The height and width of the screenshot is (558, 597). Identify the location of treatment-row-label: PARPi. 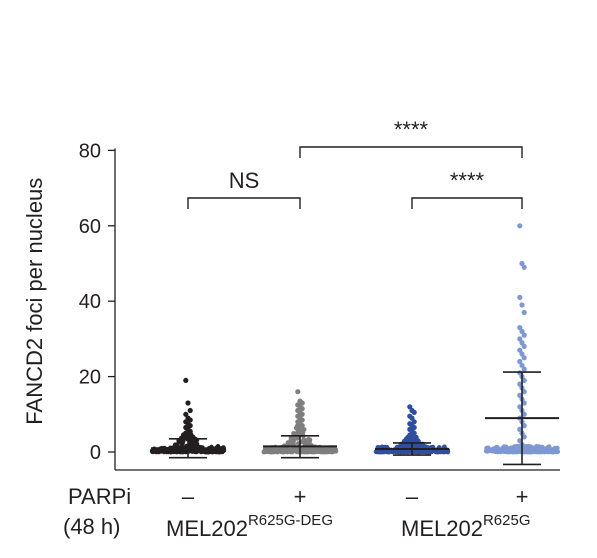
(99, 496).